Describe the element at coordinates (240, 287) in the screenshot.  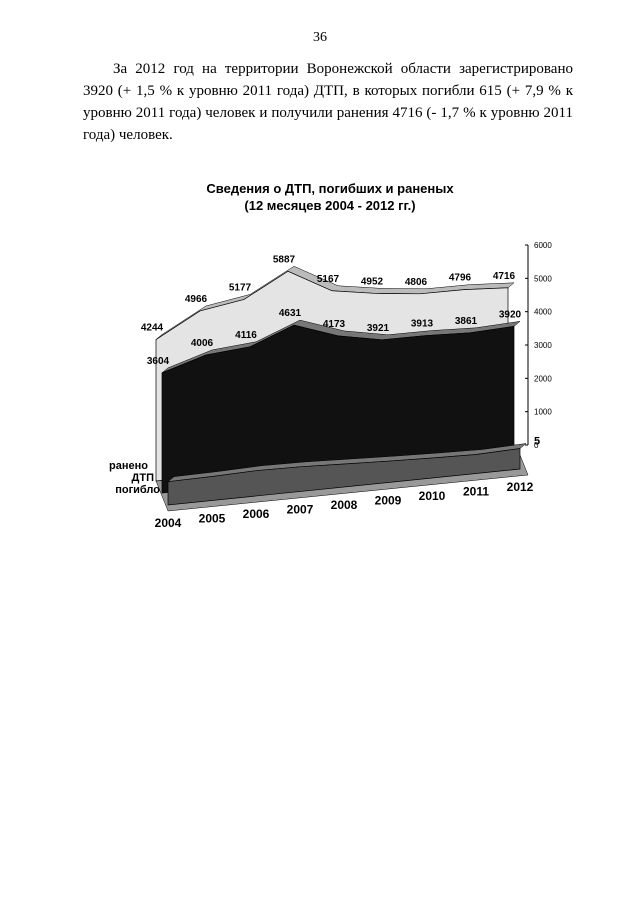
I see `value-label: 5177` at that location.